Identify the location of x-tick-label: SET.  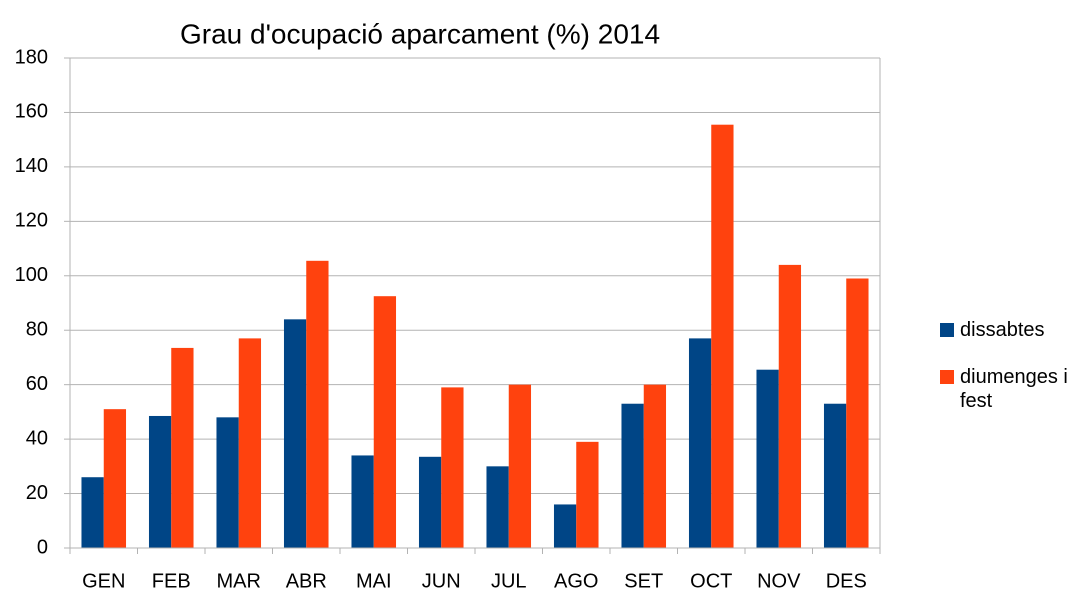
(643, 581).